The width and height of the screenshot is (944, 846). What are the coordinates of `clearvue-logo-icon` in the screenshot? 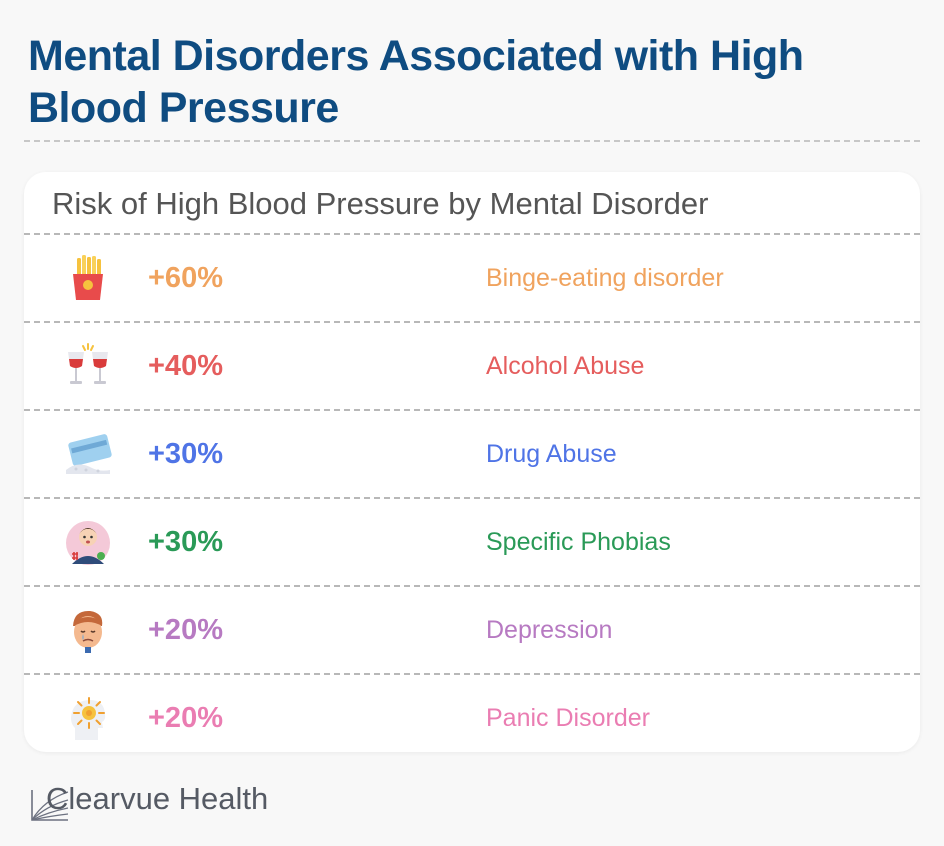 It's located at (50, 805).